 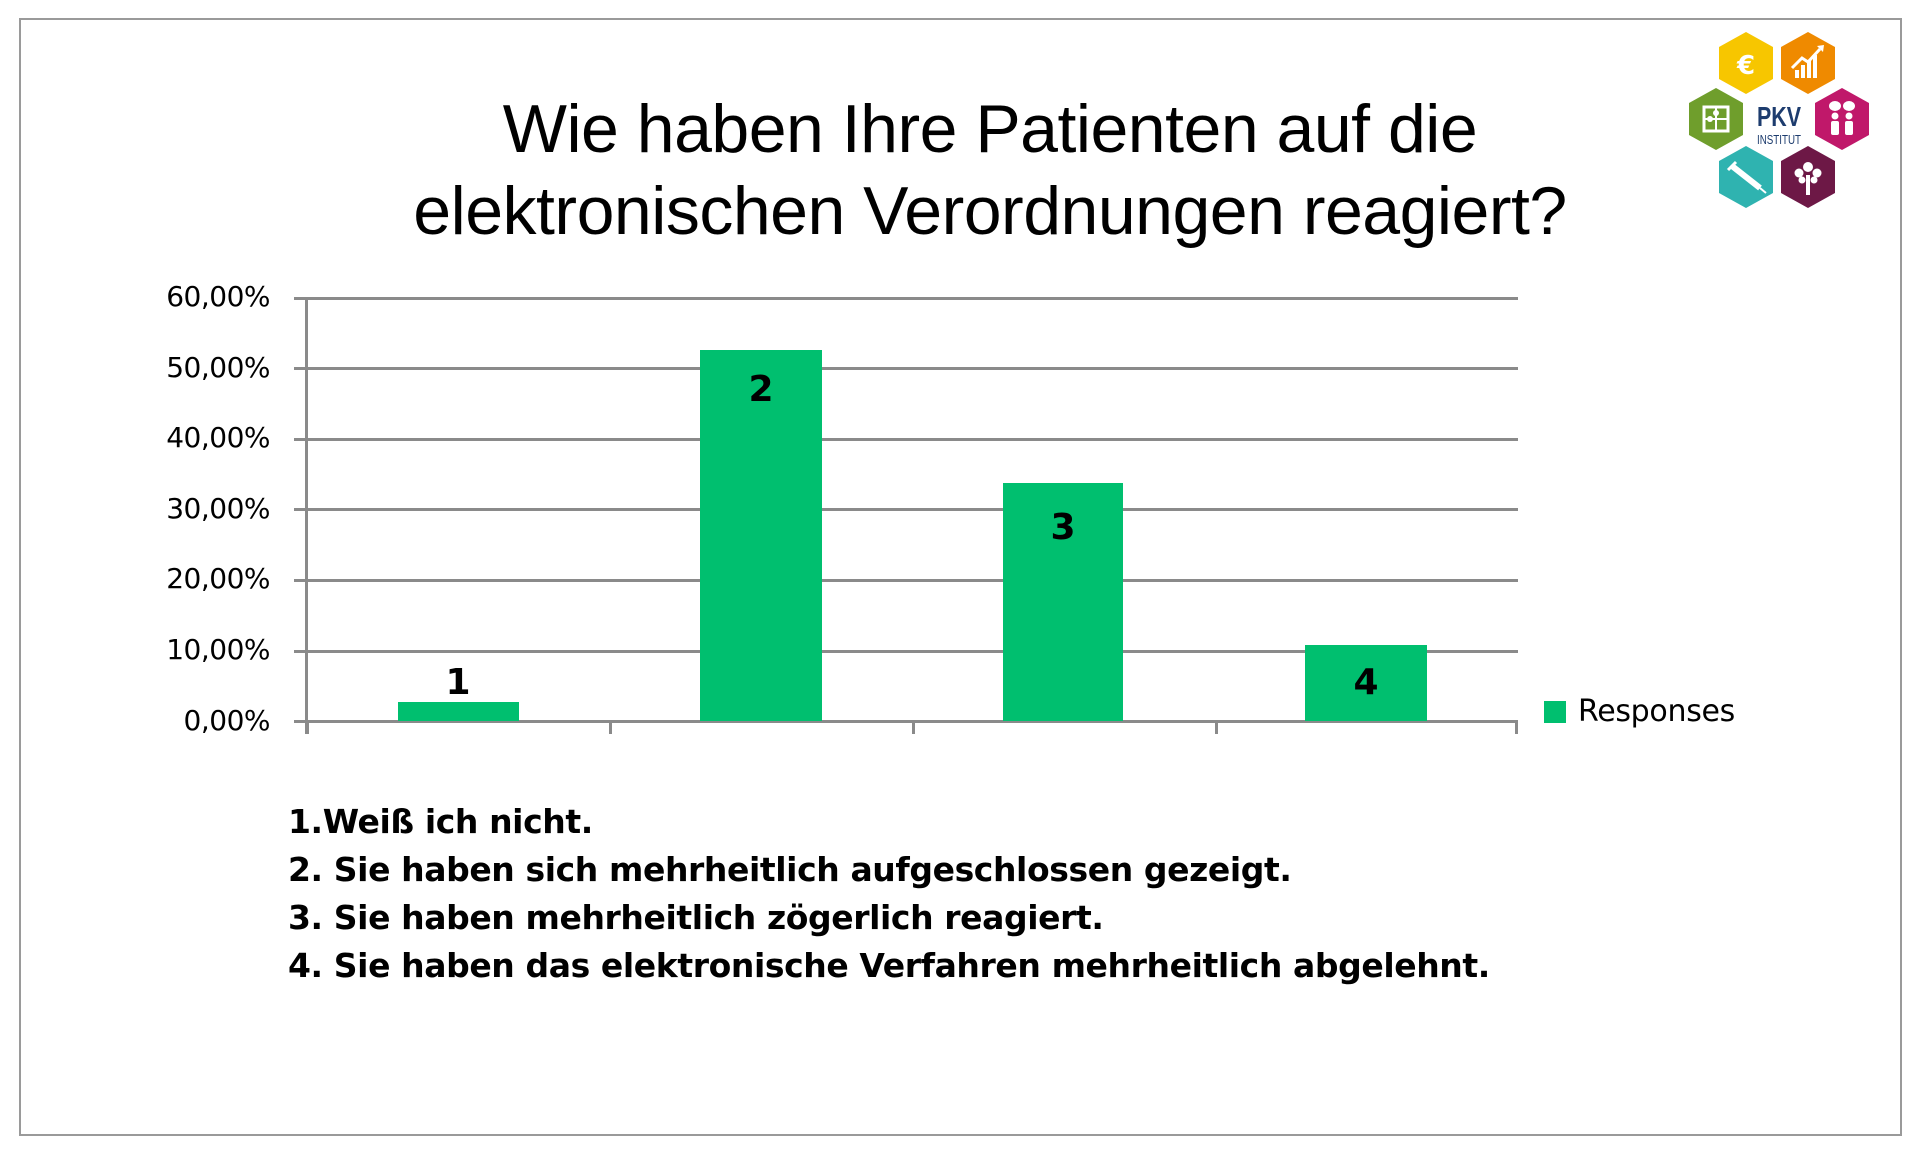 I want to click on puzzle-icon, so click(x=1716, y=119).